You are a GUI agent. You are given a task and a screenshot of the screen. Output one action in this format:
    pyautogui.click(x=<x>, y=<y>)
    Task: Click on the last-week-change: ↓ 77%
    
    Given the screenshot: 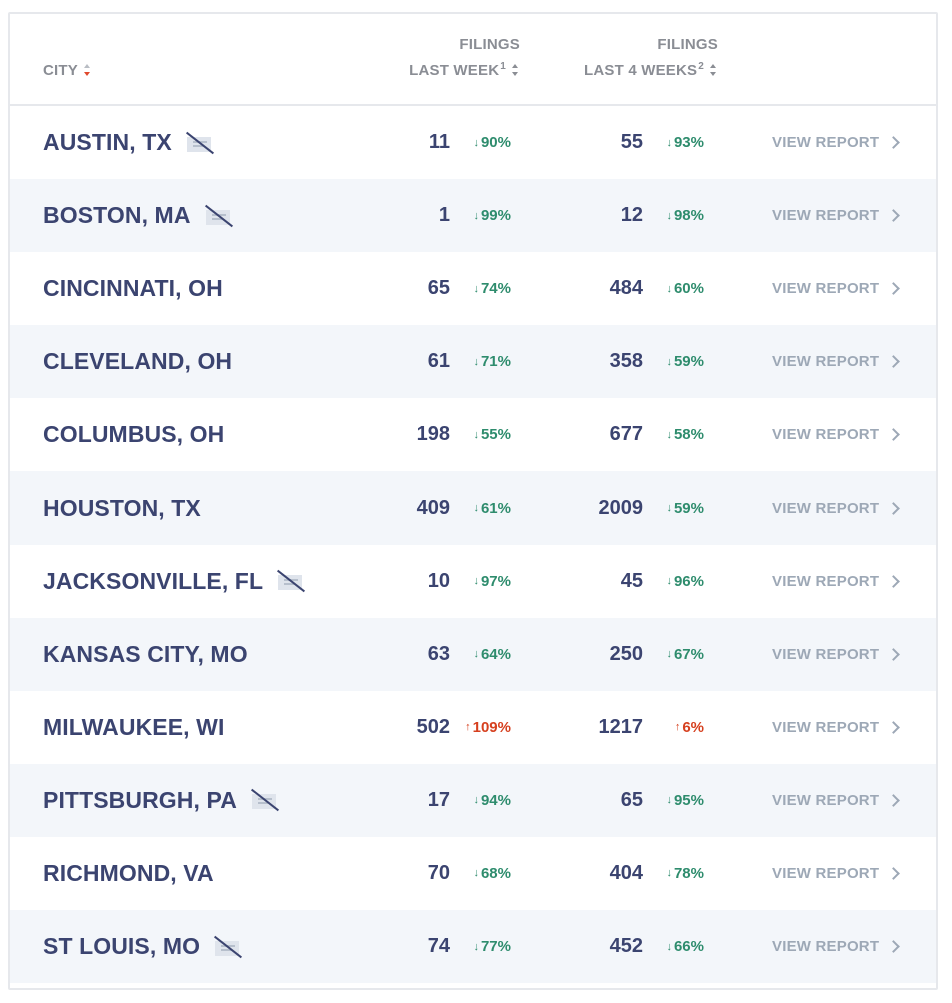 What is the action you would take?
    pyautogui.click(x=492, y=946)
    